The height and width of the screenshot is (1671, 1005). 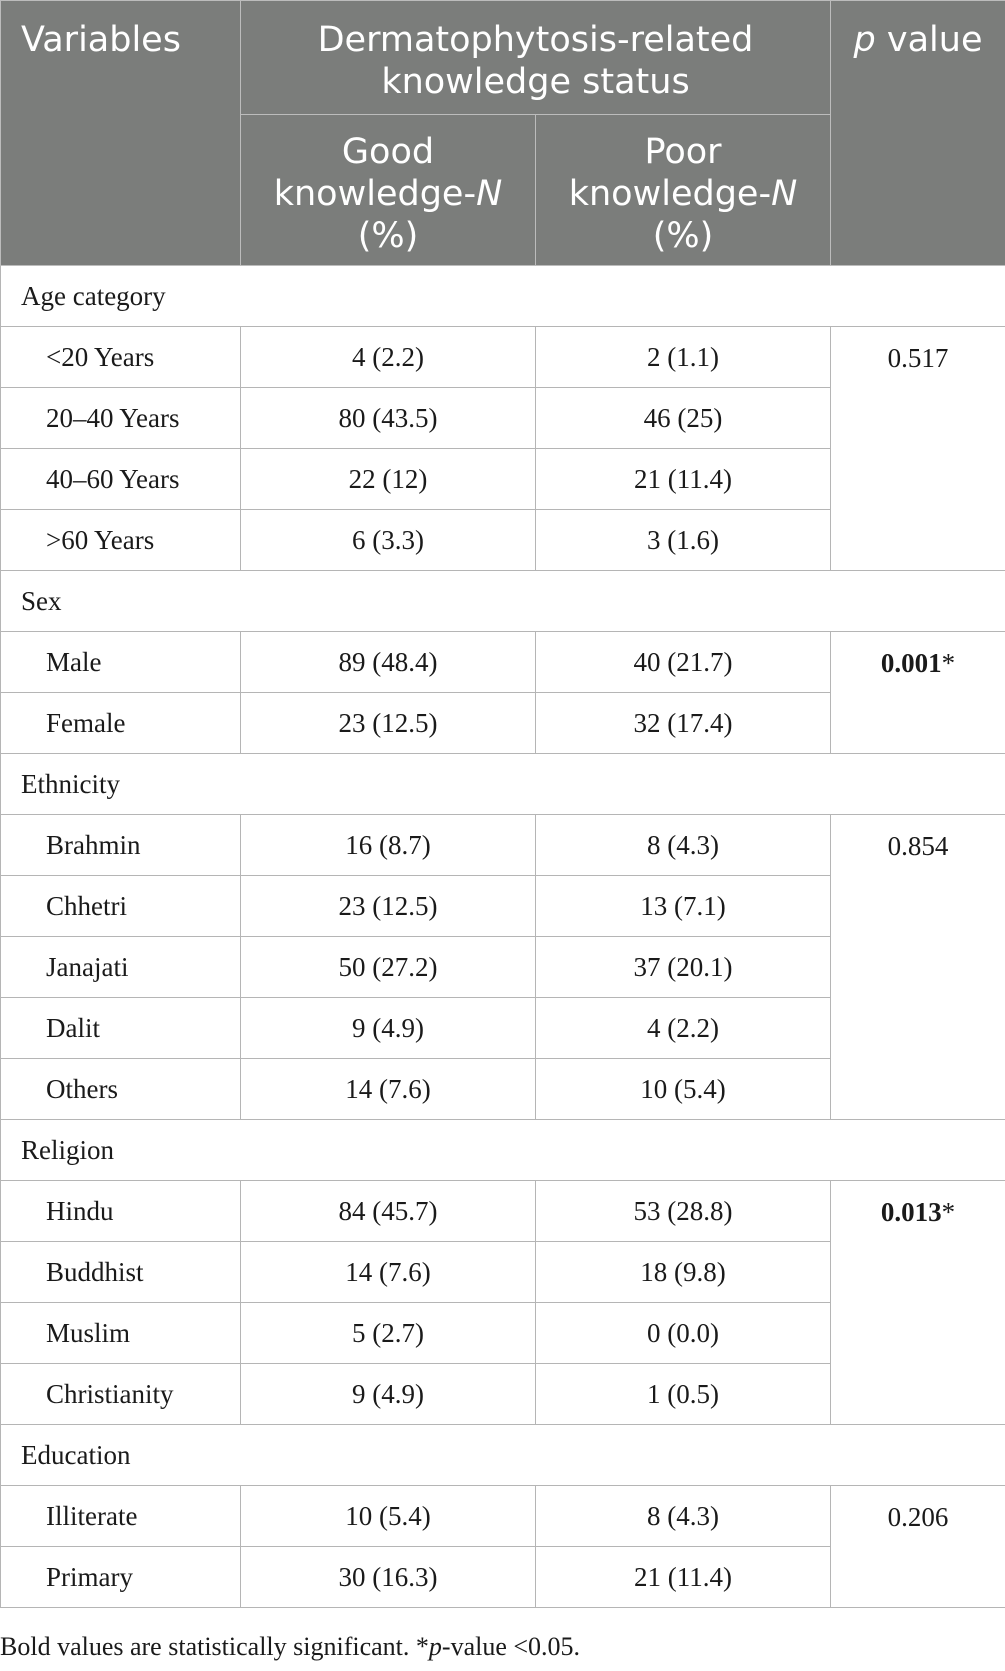 I want to click on category-label: Religion, so click(x=502, y=1150).